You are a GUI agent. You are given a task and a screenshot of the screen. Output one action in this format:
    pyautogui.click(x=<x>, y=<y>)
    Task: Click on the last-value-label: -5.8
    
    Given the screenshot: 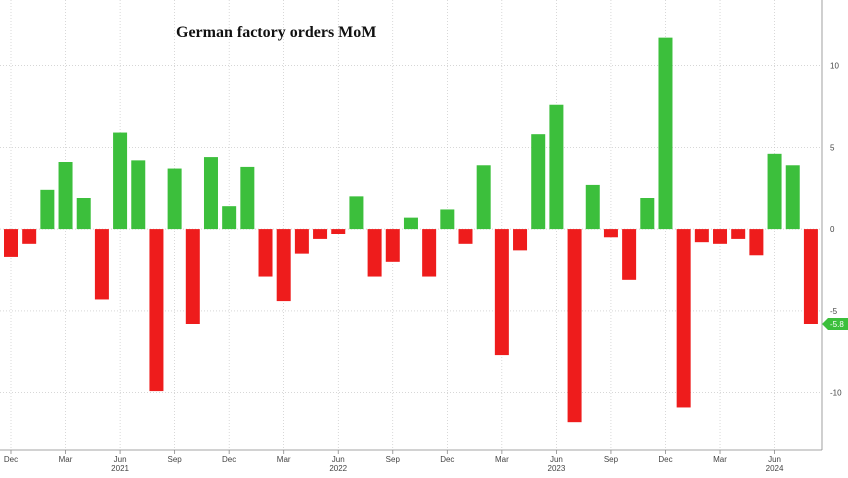 What is the action you would take?
    pyautogui.click(x=837, y=324)
    